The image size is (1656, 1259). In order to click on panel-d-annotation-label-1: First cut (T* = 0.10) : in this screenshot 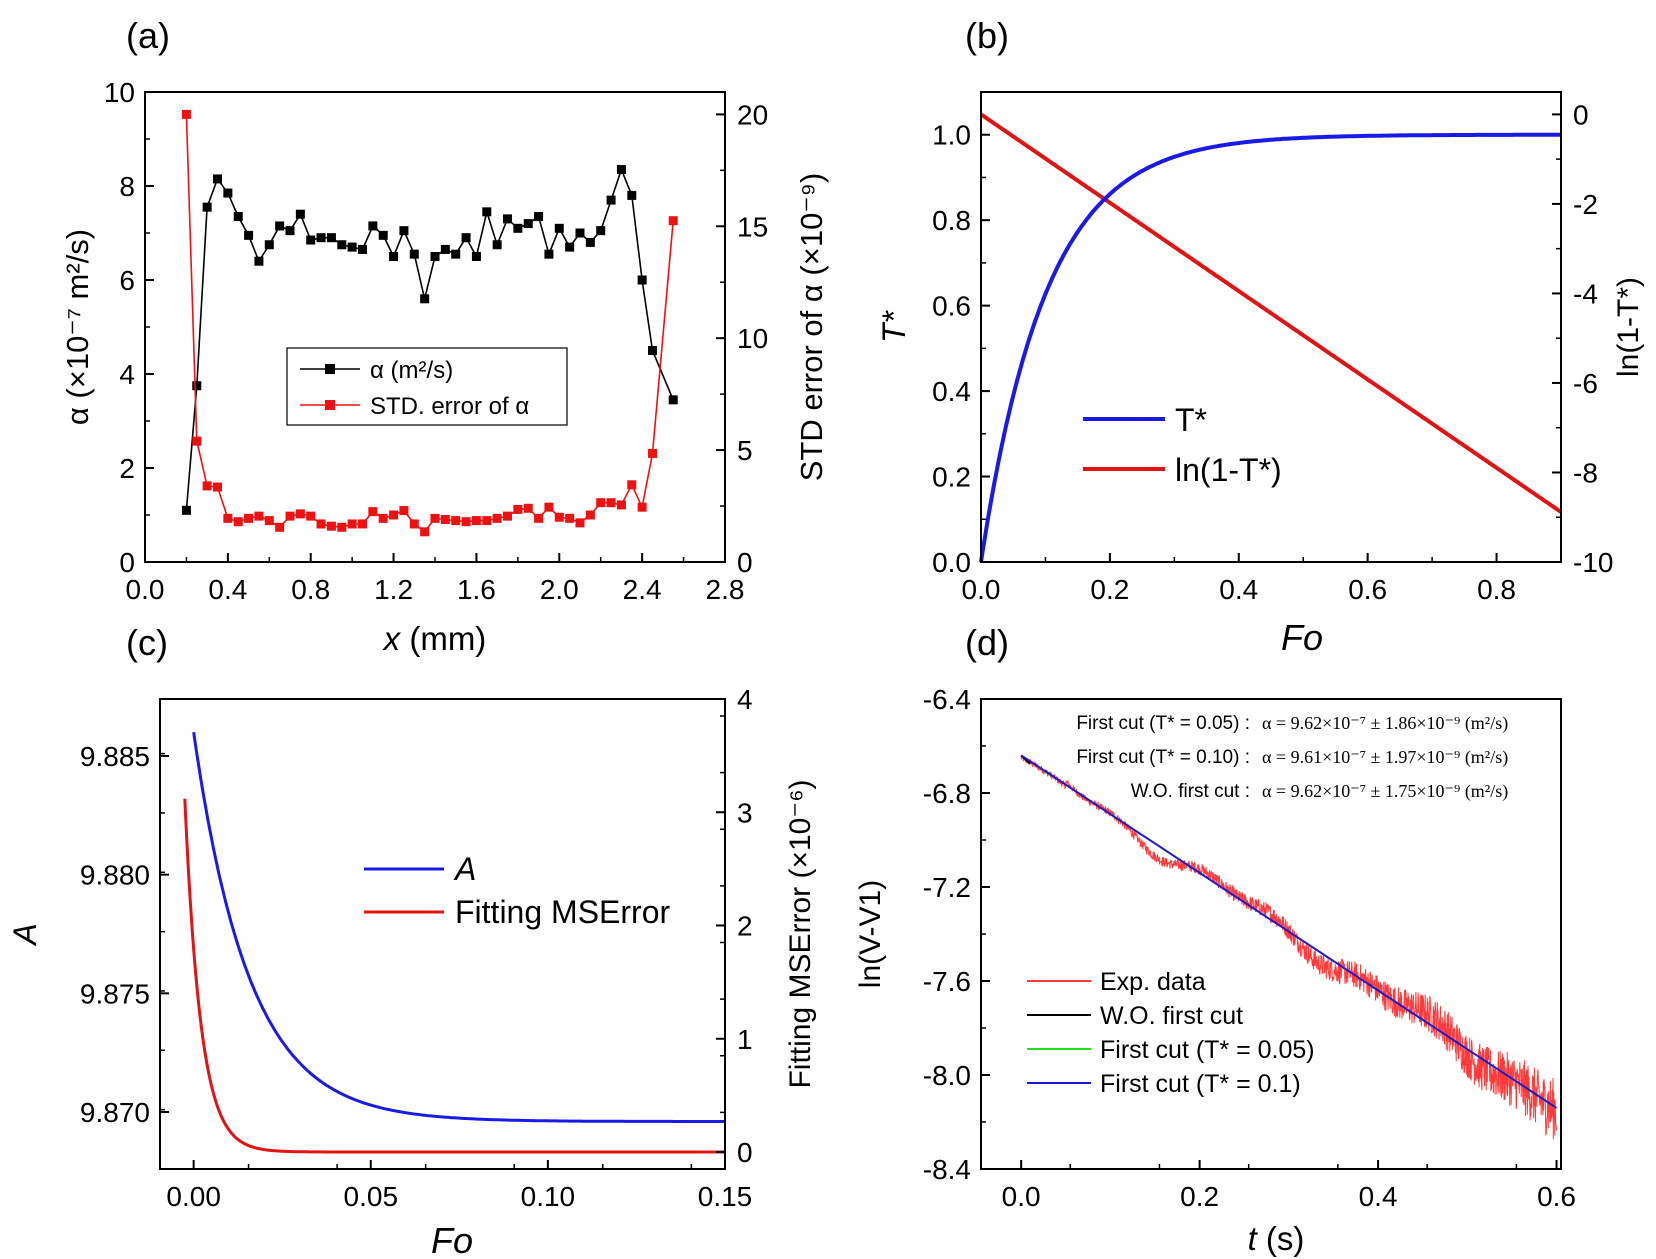, I will do `click(1163, 757)`.